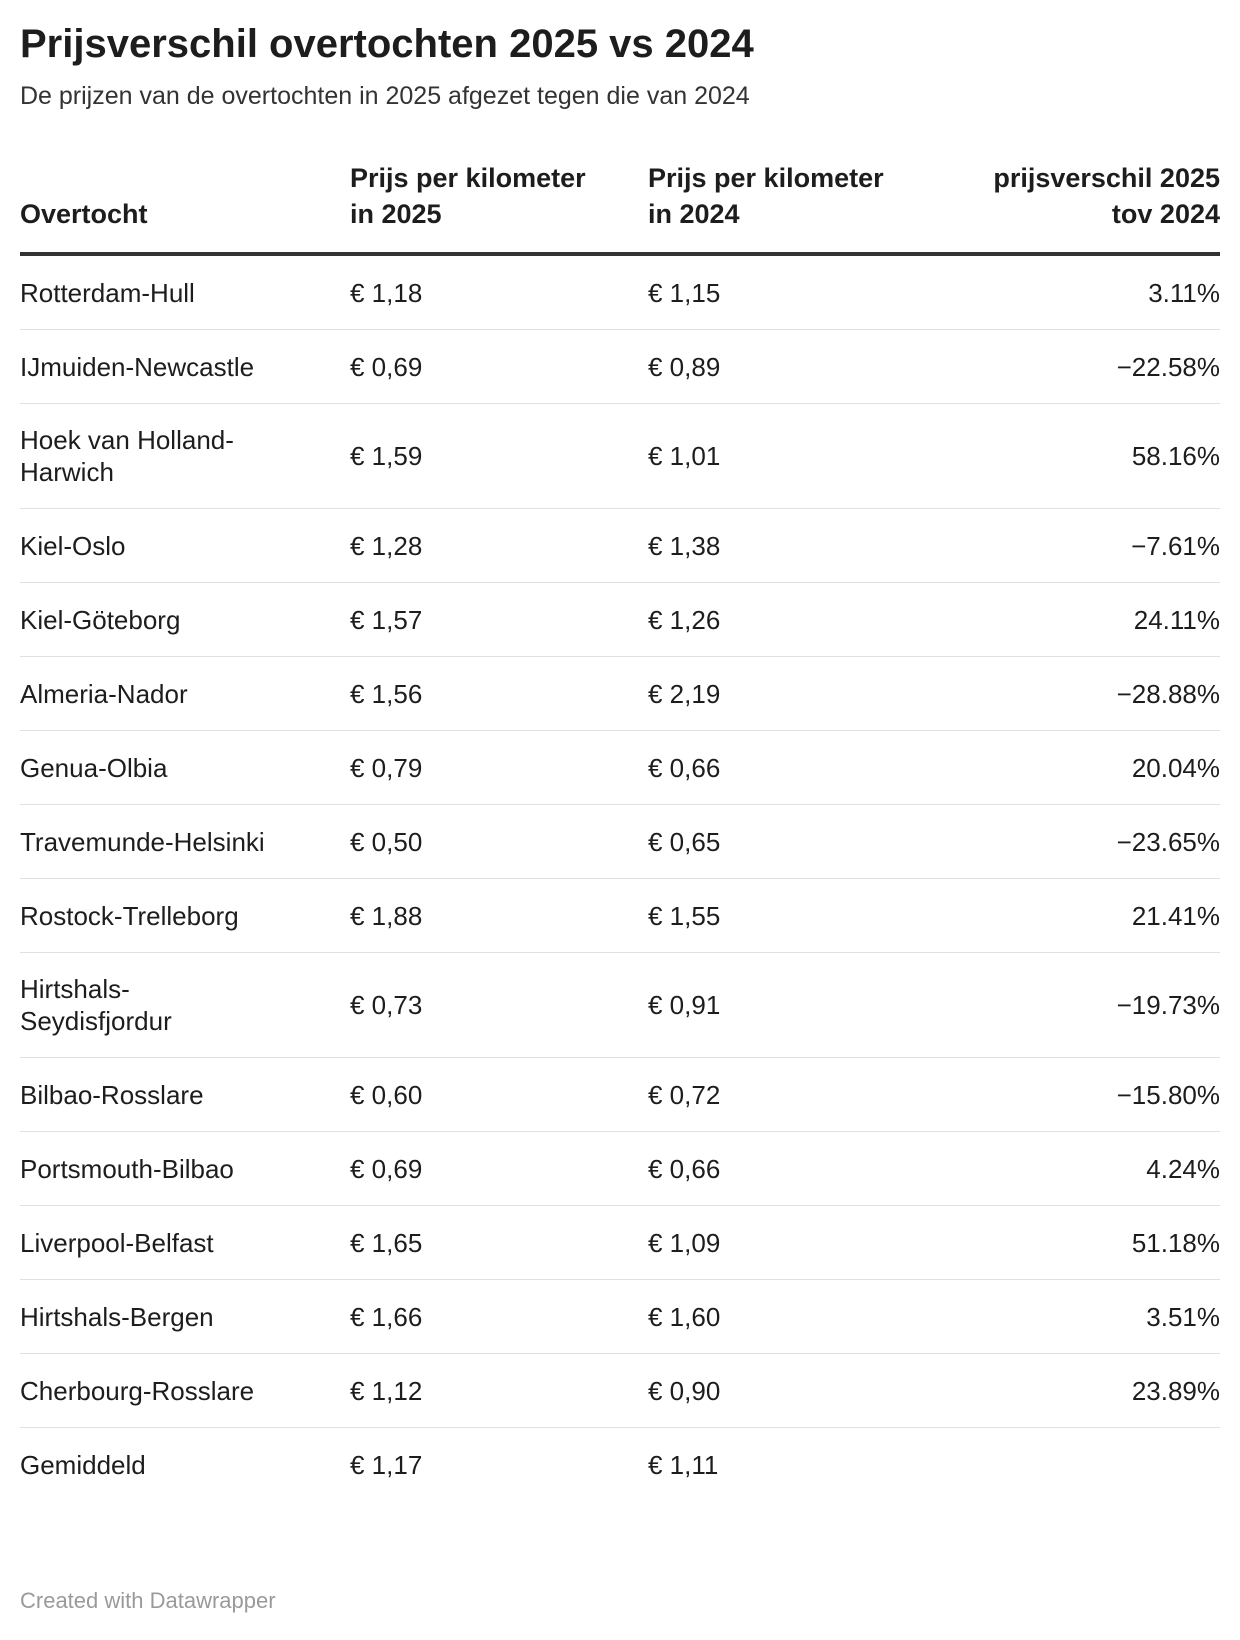 The height and width of the screenshot is (1640, 1240). What do you see at coordinates (797, 292) in the screenshot?
I see `cell-price-2024: € 1,15` at bounding box center [797, 292].